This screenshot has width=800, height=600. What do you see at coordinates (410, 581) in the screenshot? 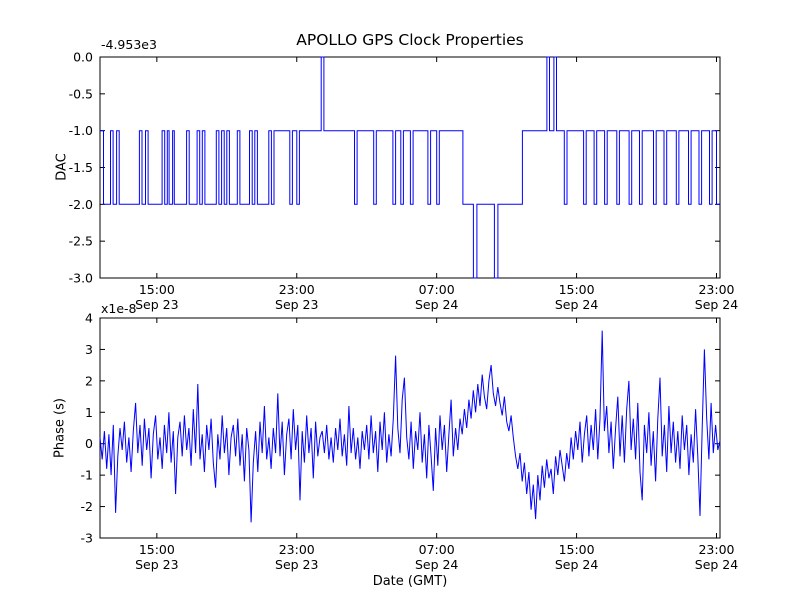
I see `x-axis-label: Date (GMT)` at bounding box center [410, 581].